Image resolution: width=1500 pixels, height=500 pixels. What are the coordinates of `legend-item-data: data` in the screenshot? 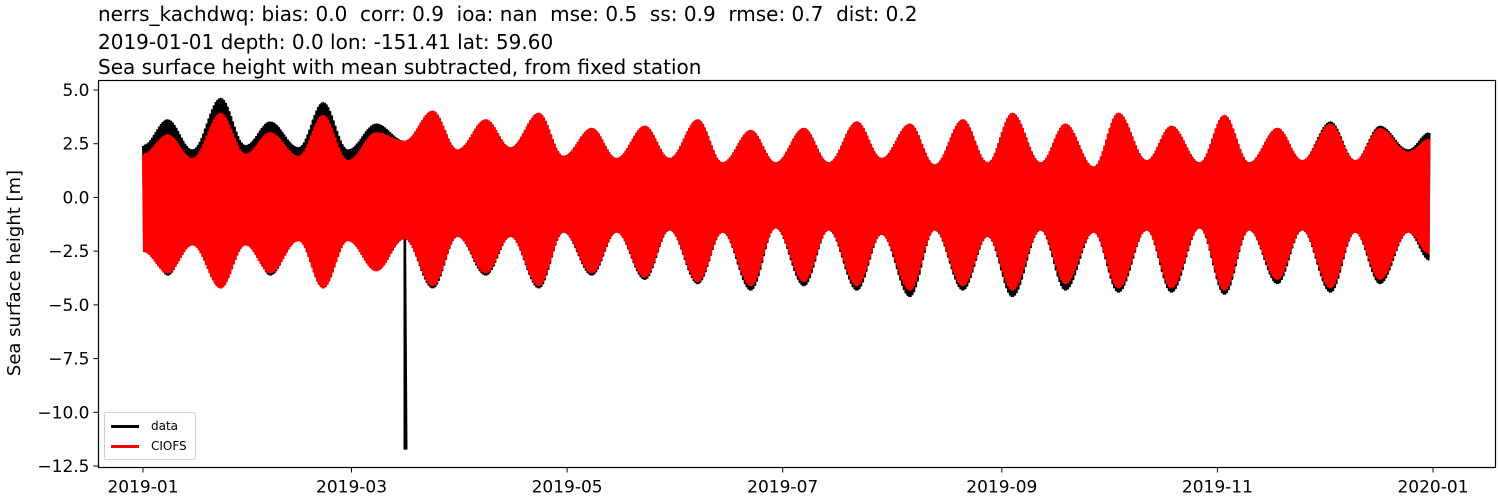 It's located at (144, 426).